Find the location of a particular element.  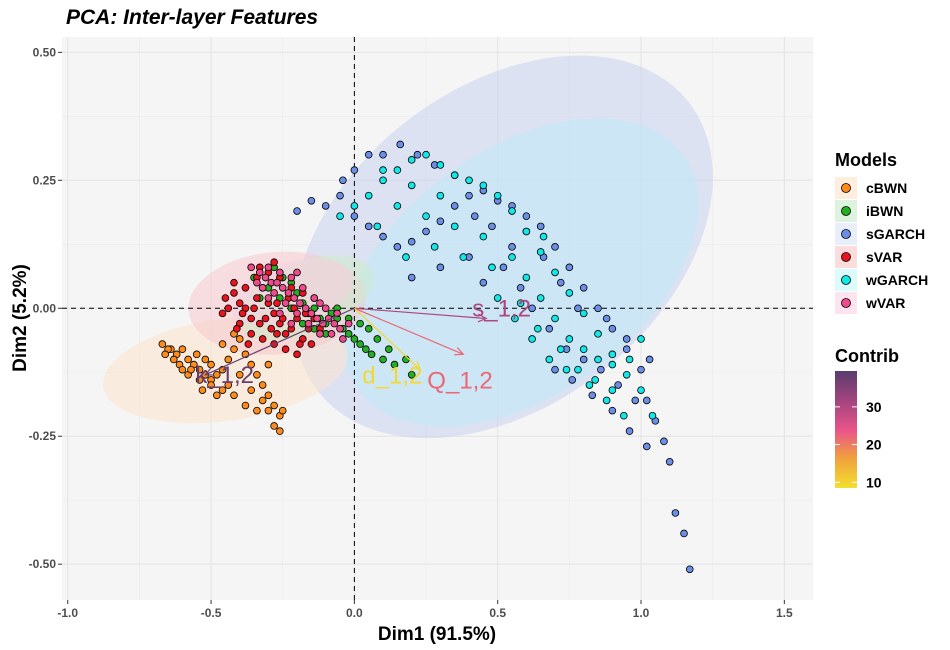

arrow-q12 is located at coordinates (409, 331).